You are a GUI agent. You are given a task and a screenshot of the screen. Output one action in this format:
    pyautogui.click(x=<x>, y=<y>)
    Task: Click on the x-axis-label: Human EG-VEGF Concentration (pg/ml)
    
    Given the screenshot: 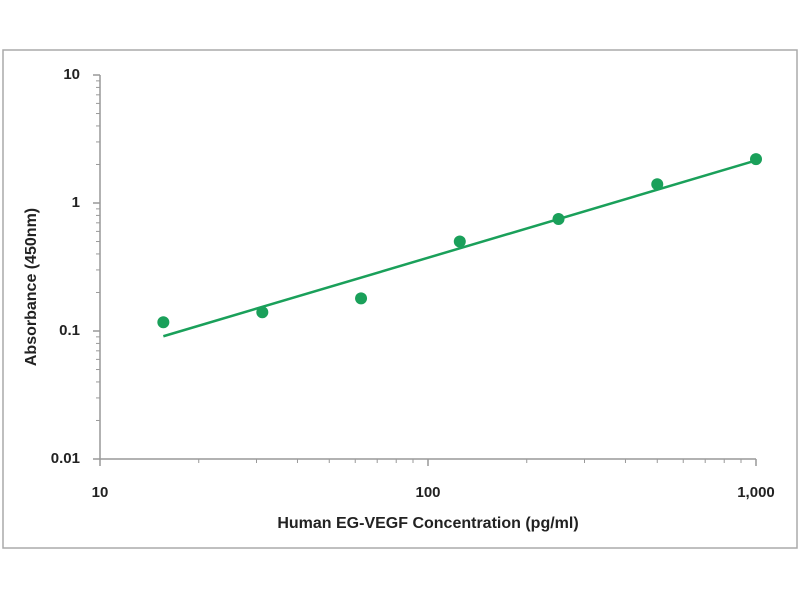 What is the action you would take?
    pyautogui.click(x=427, y=523)
    